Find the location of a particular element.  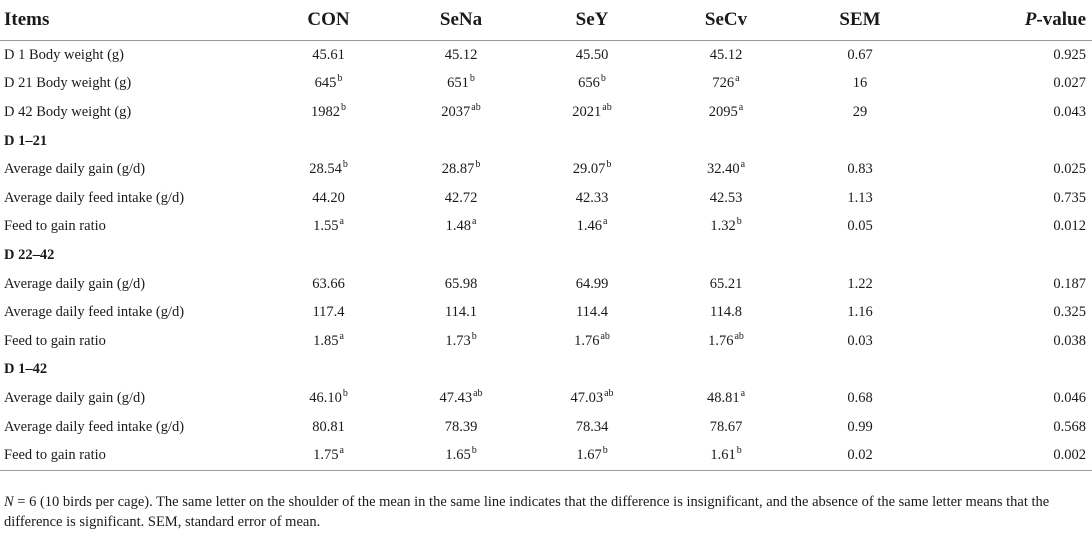

value-cell: 1.65b is located at coordinates (461, 455).